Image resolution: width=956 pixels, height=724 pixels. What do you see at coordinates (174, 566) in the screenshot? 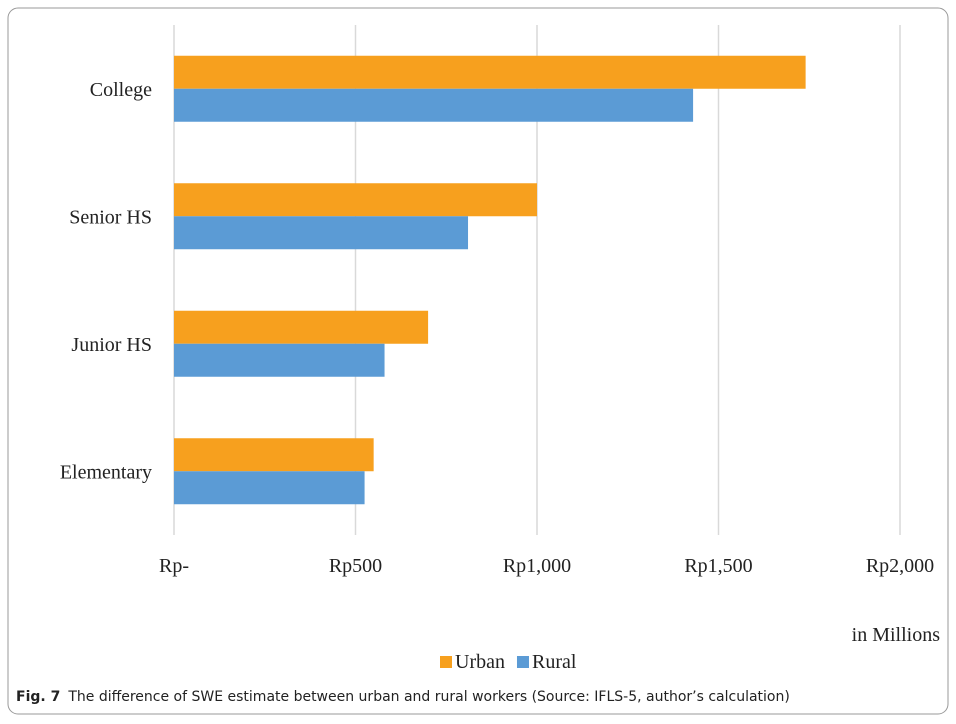
I see `x-tick-label: Rp-` at bounding box center [174, 566].